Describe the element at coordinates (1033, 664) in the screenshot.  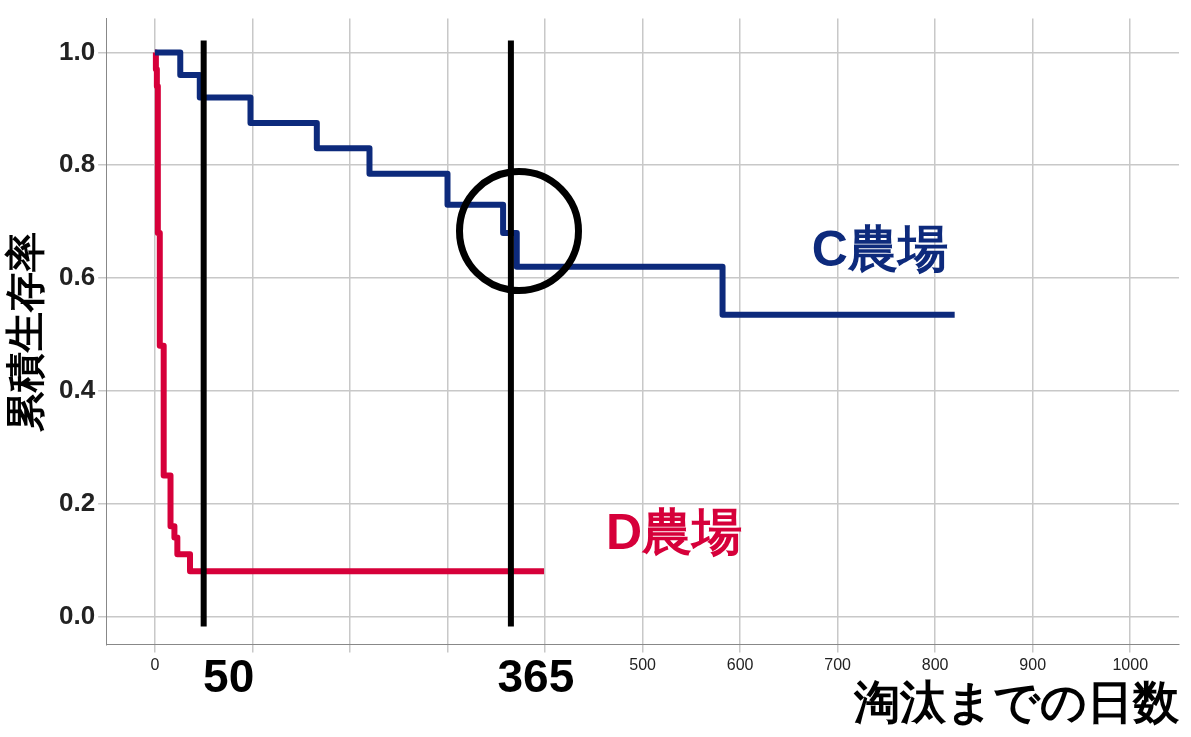
I see `x-tick-label: 900` at that location.